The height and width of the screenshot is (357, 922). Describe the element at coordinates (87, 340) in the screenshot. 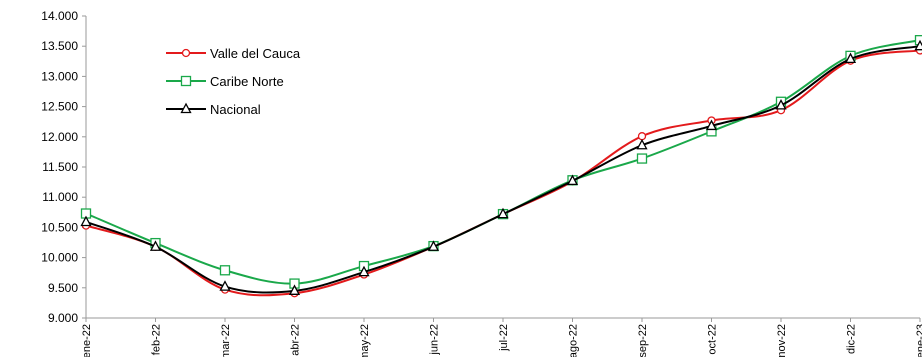

I see `x-tick-label: ene-22` at that location.